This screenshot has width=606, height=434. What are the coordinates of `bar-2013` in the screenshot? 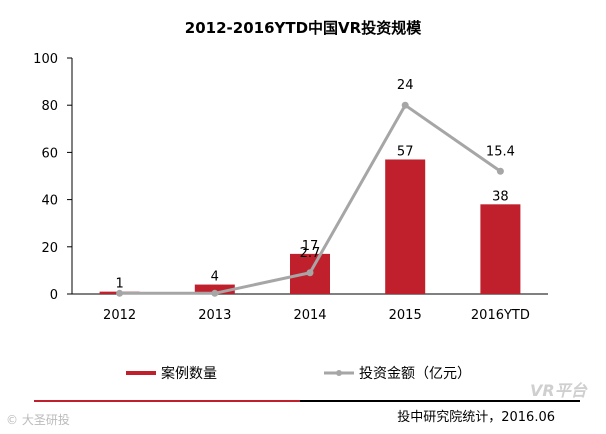 It's located at (214, 289).